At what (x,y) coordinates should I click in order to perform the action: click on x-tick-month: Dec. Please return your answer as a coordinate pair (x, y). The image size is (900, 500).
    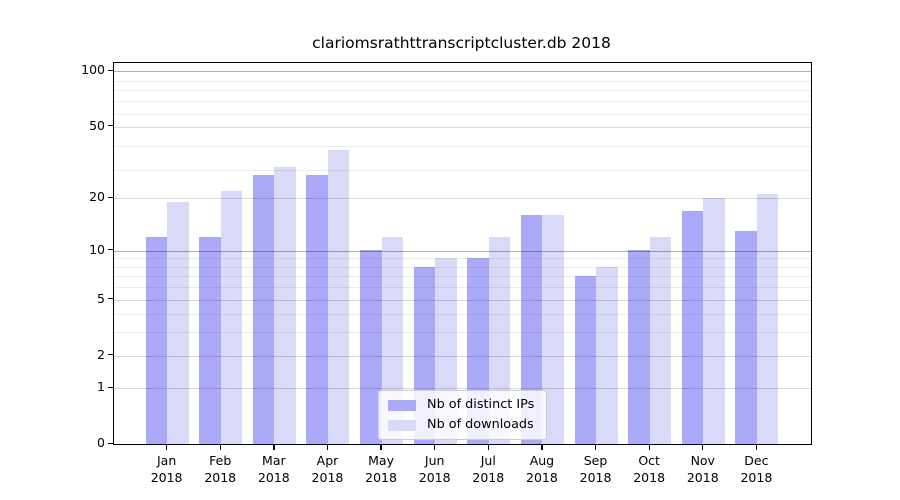
    Looking at the image, I should click on (756, 461).